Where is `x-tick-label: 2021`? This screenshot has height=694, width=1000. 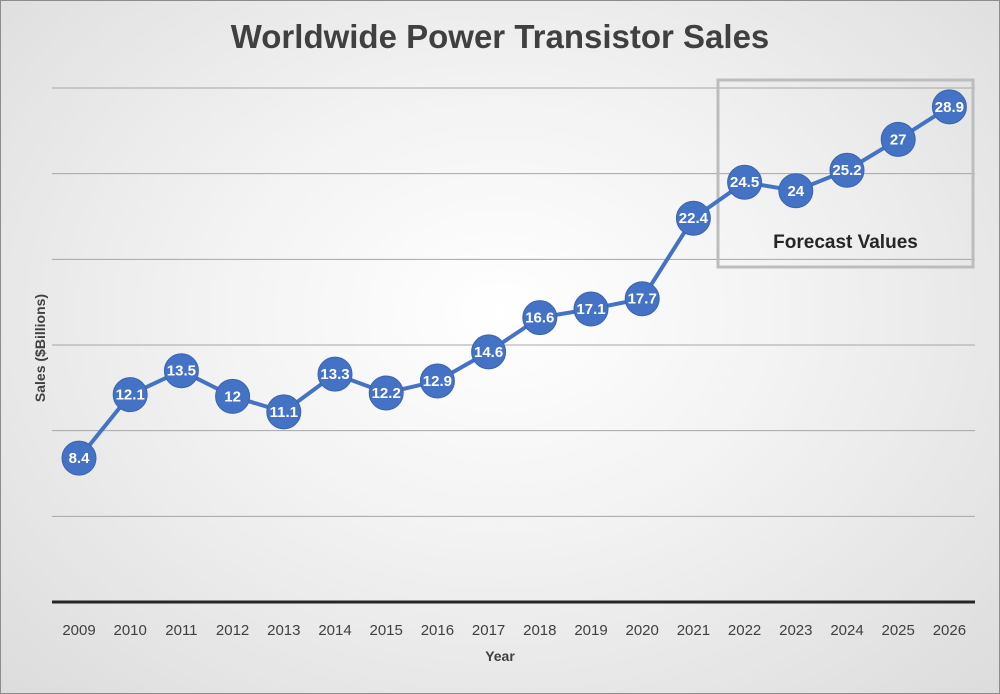 x-tick-label: 2021 is located at coordinates (693, 630).